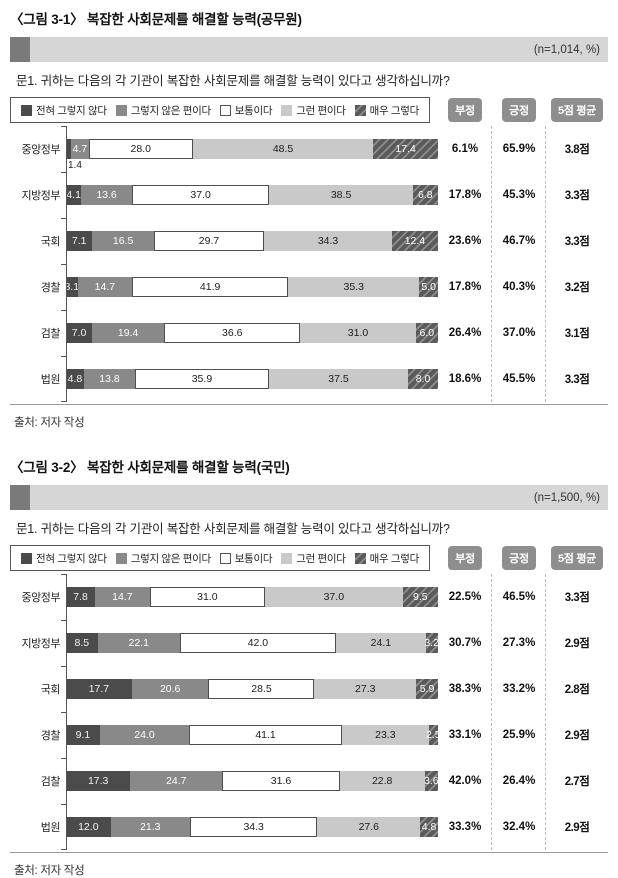  I want to click on bar-track: 9.1 24.0 41.1 23.3 2.5, so click(253, 735).